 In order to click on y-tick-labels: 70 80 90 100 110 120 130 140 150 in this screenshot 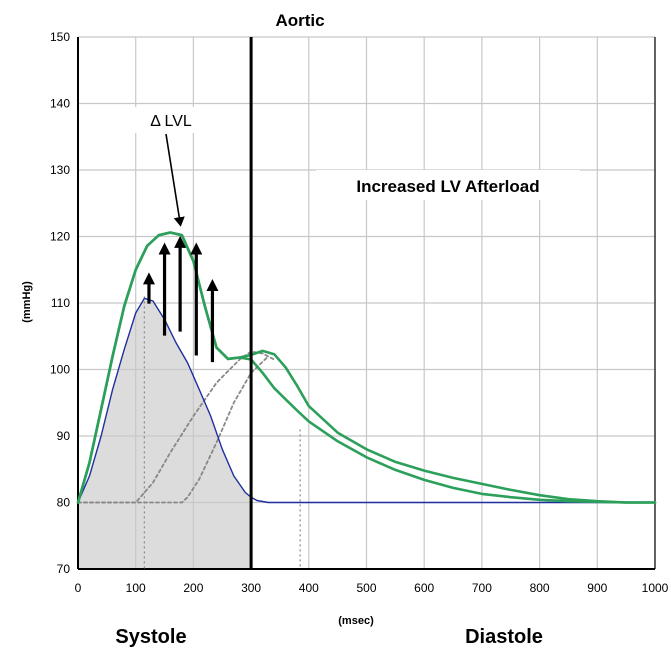, I will do `click(60, 303)`.